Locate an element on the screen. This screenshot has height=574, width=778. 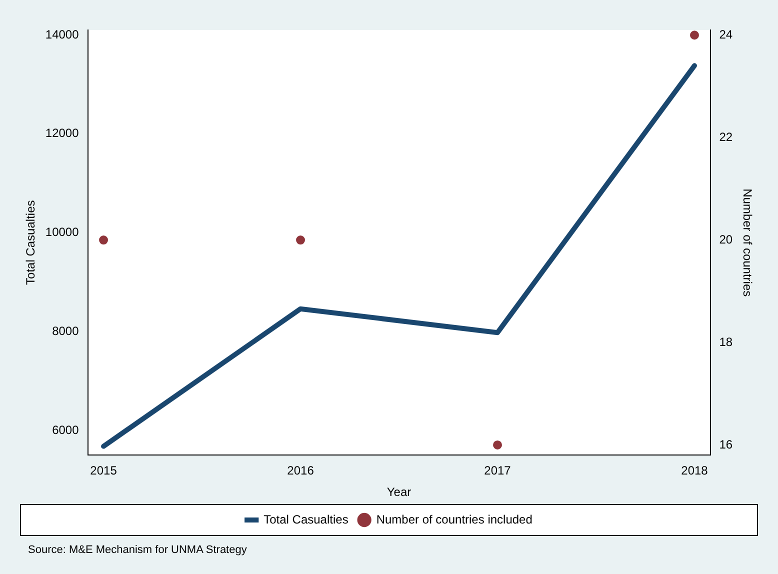
x-tick-label: 2017 is located at coordinates (498, 471).